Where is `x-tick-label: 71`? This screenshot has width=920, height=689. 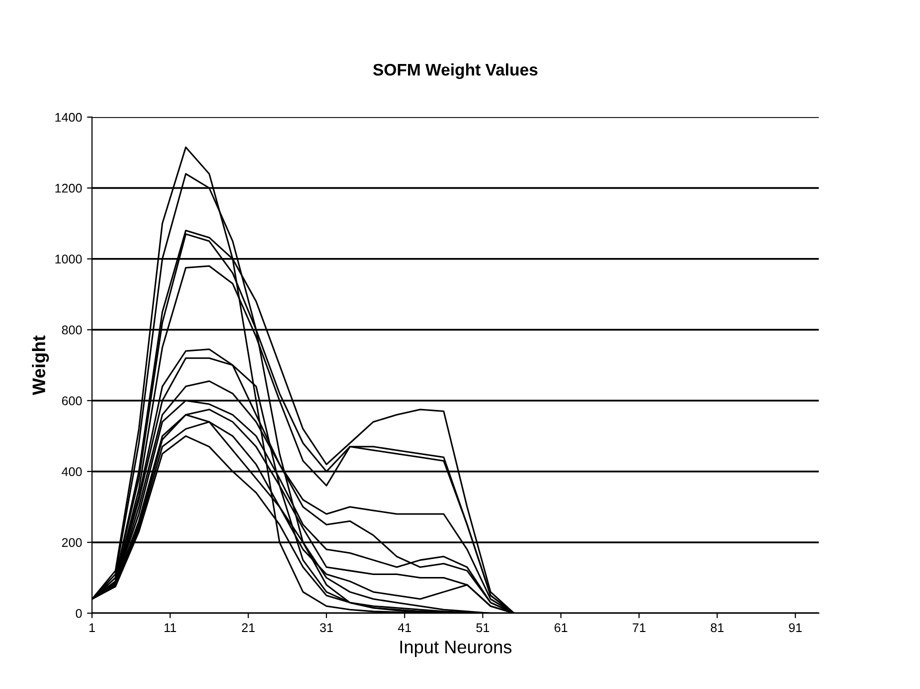 x-tick-label: 71 is located at coordinates (639, 627).